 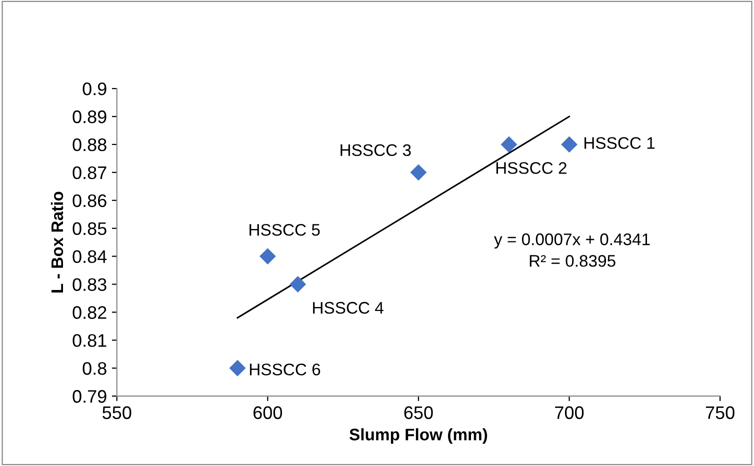 What do you see at coordinates (89, 284) in the screenshot?
I see `y-tick-label: 0.83` at bounding box center [89, 284].